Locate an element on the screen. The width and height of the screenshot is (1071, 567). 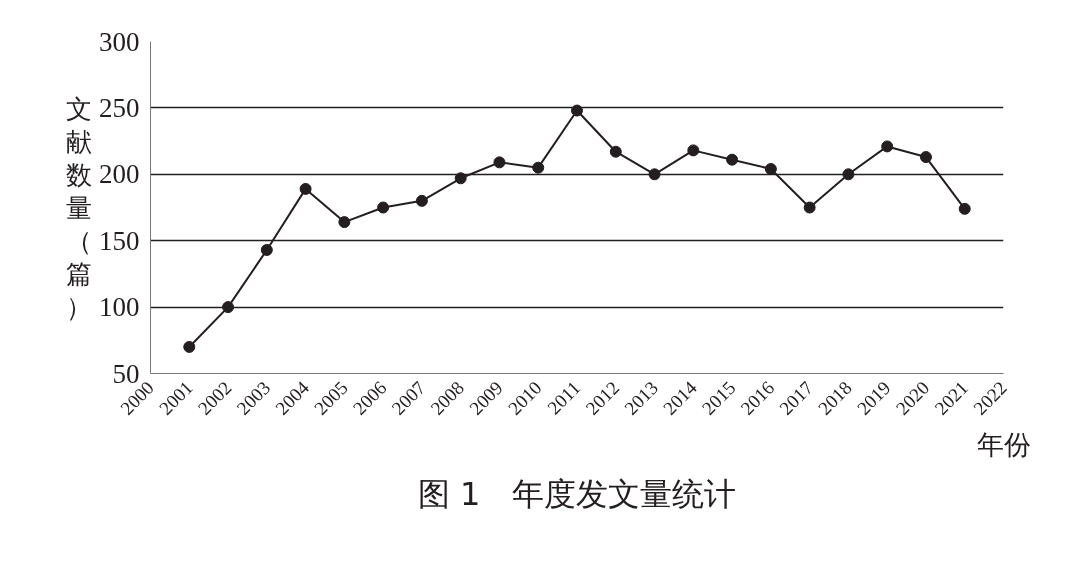
y-tick-label: 200 is located at coordinates (119, 174).